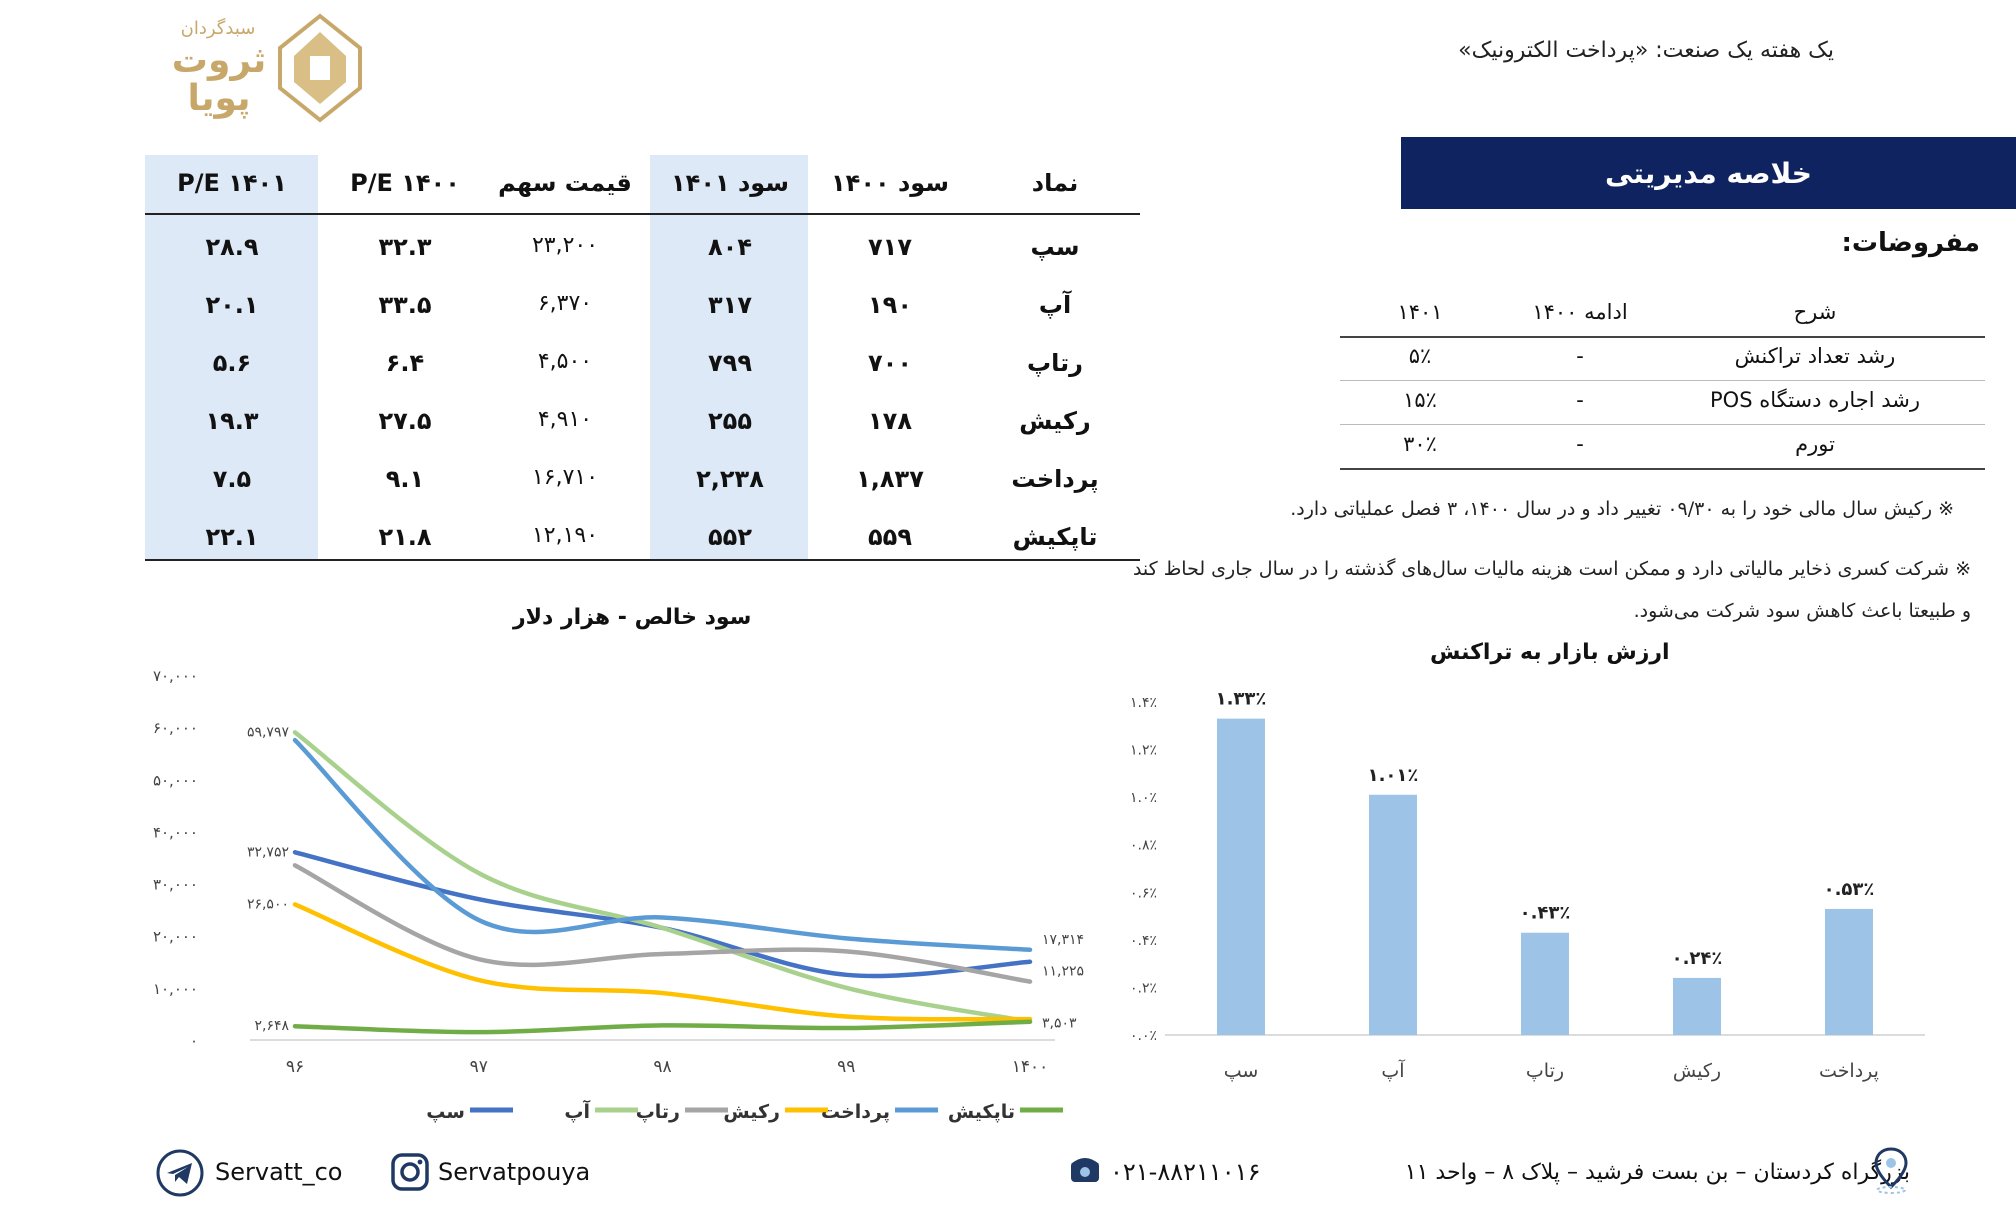  What do you see at coordinates (1550, 652) in the screenshot?
I see `bar-chart-title: ارزش بازار به تراکنش` at bounding box center [1550, 652].